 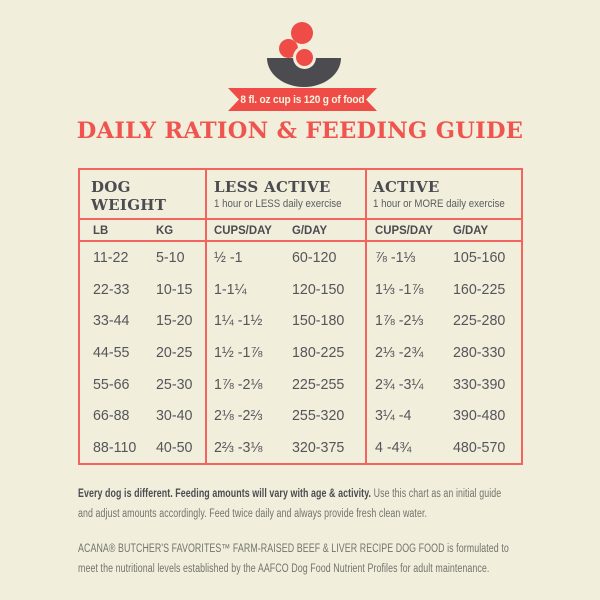 What do you see at coordinates (142, 230) in the screenshot?
I see `dog-weight-subheader: LB KG` at bounding box center [142, 230].